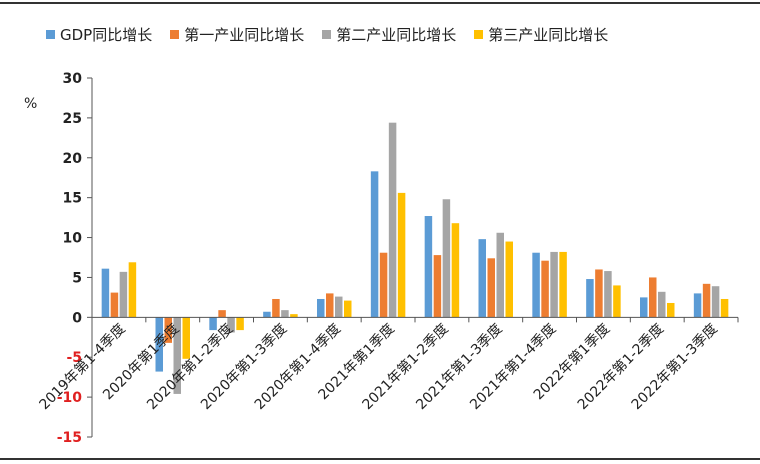  What do you see at coordinates (77, 318) in the screenshot?
I see `y-tick-label: 0` at bounding box center [77, 318].